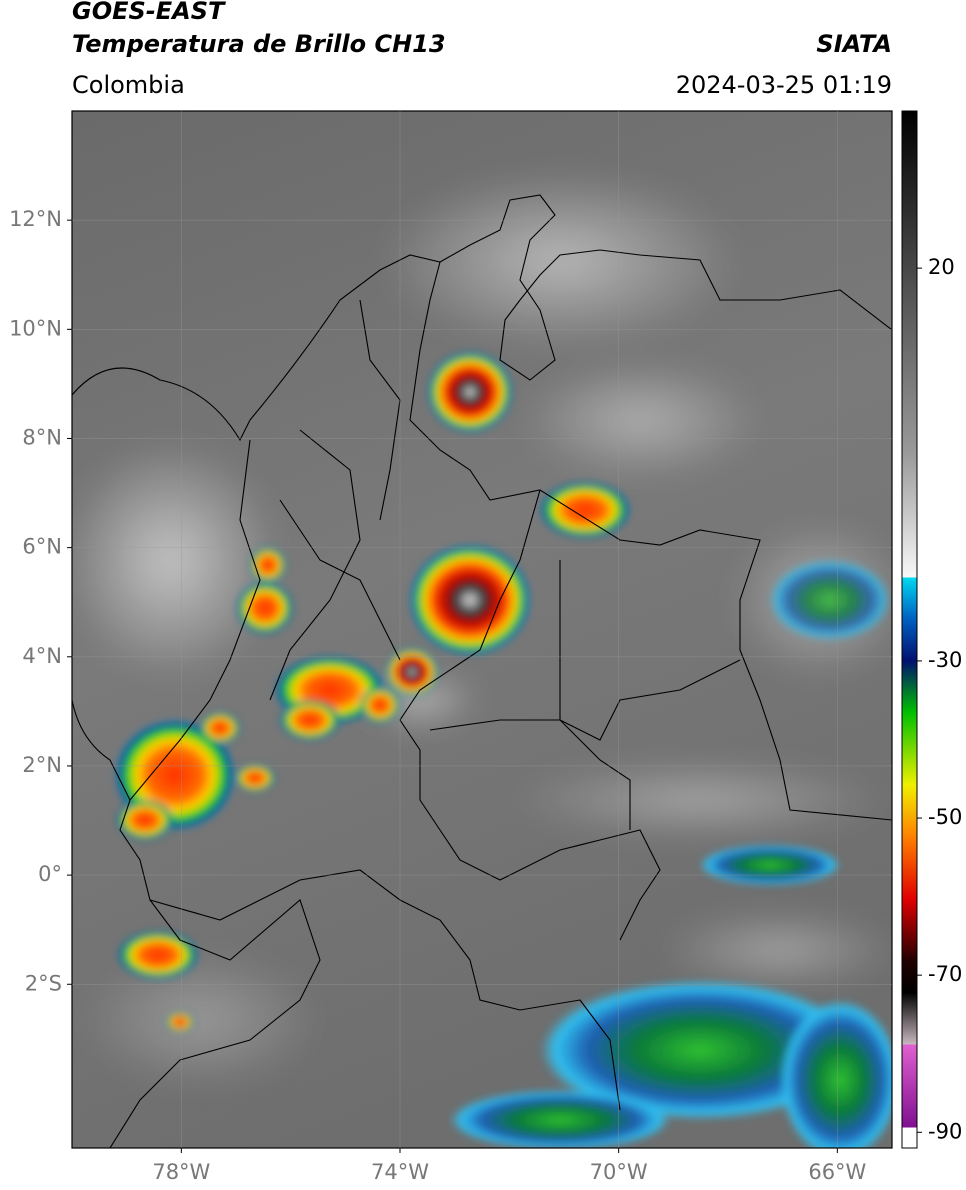 This screenshot has width=966, height=1190. I want to click on colorbar-tick-label: 20, so click(941, 267).